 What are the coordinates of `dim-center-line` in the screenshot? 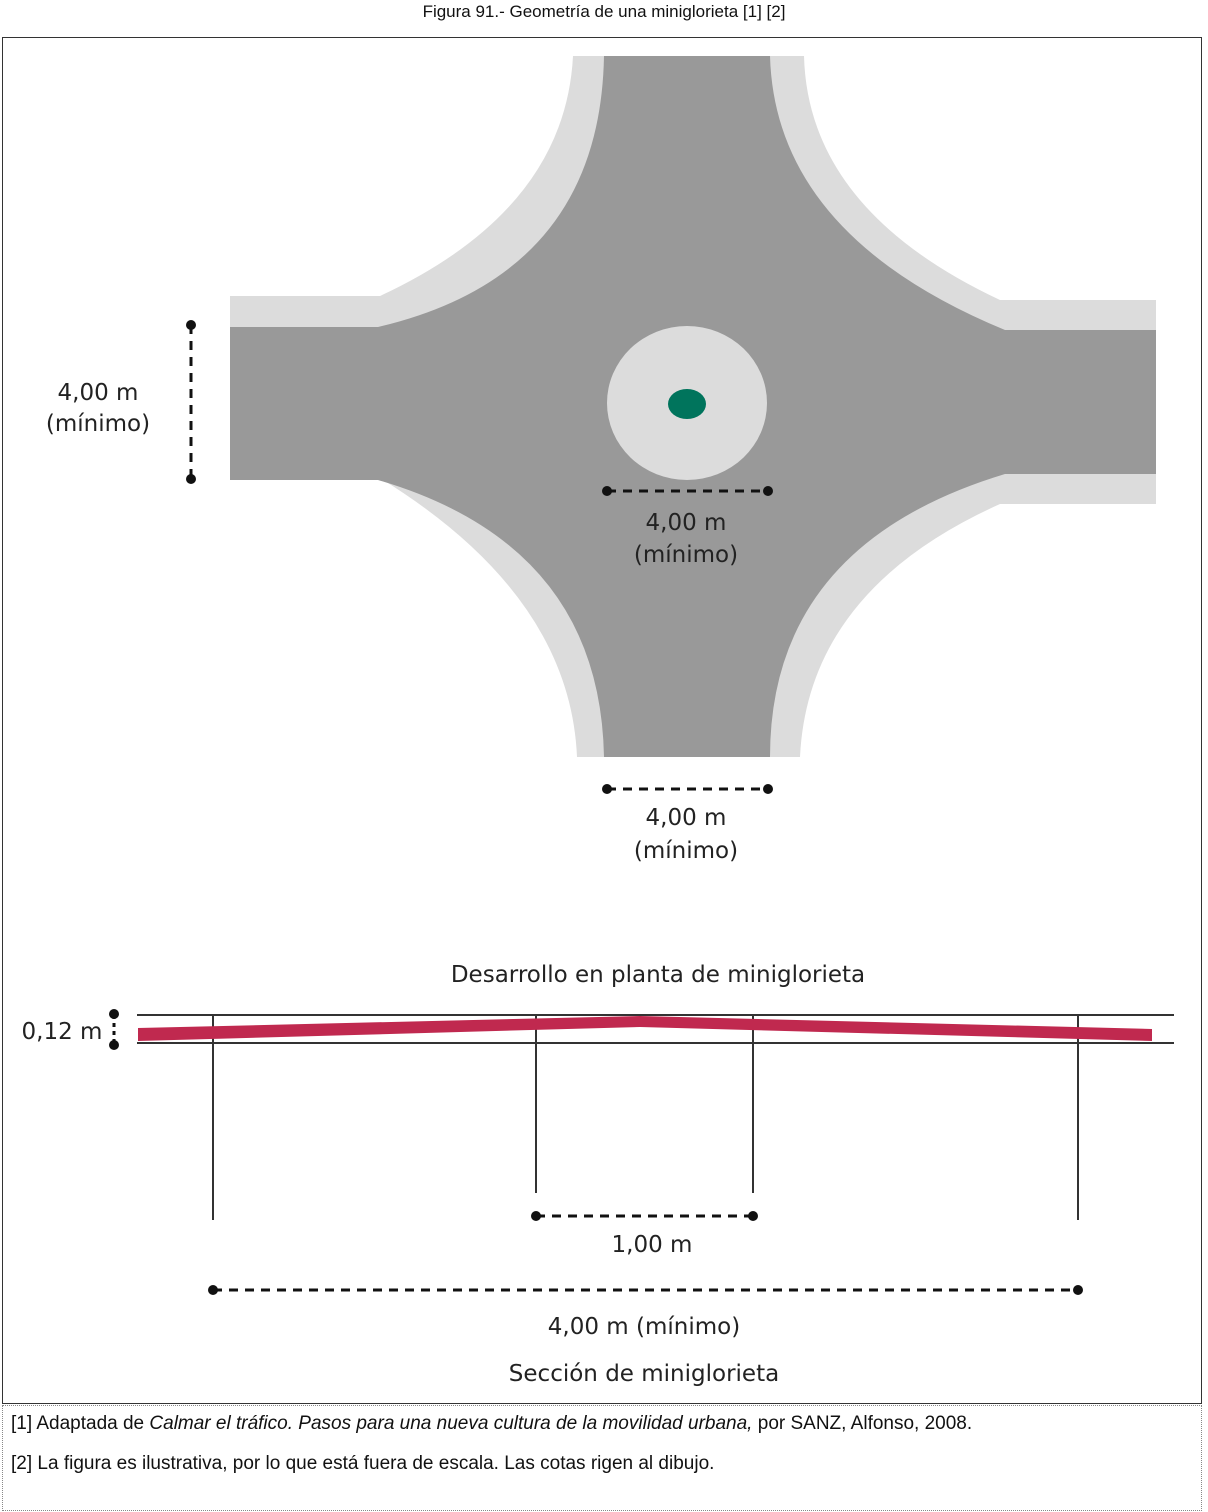 It's located at (687, 491).